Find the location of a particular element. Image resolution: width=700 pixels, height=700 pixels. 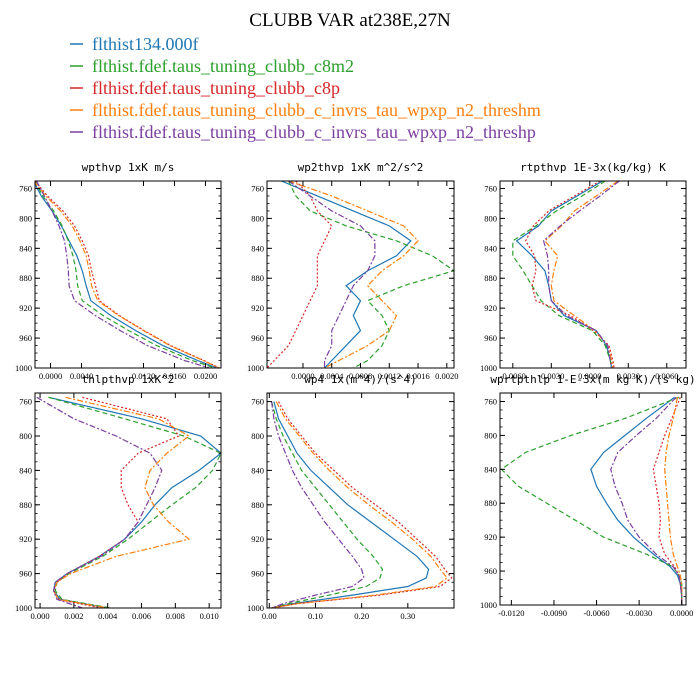

x-tick-label: -0.0090 is located at coordinates (554, 613).